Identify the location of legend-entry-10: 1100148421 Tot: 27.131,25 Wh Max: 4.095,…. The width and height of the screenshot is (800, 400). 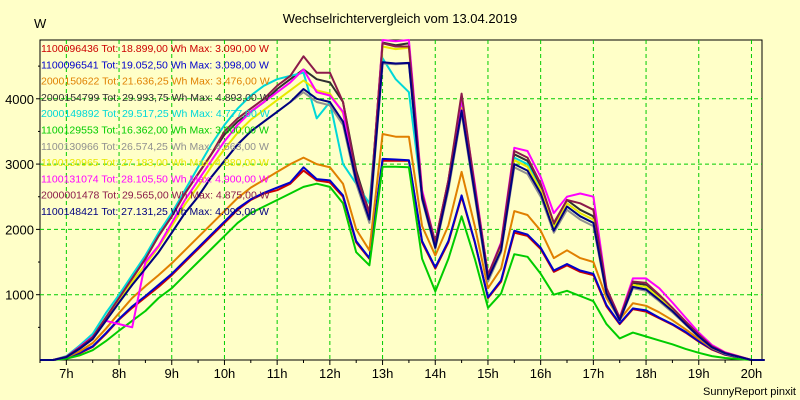
(155, 212).